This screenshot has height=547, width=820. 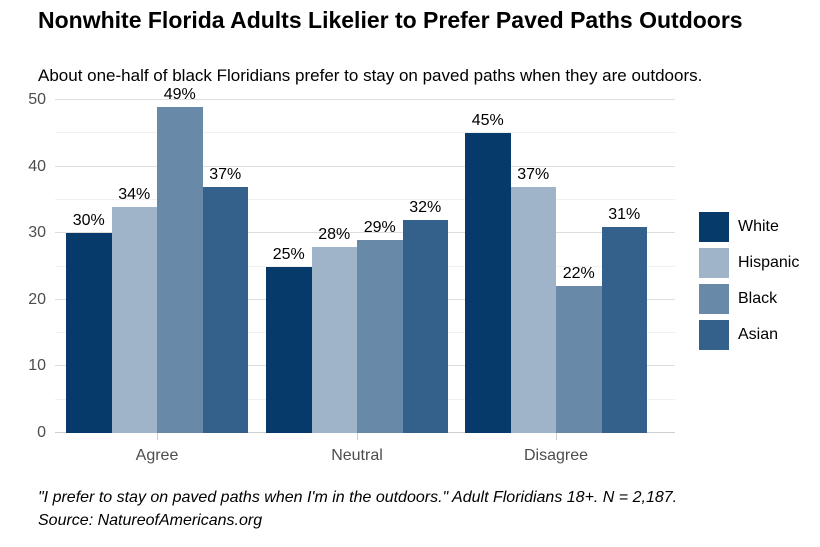 I want to click on y-axis: 0 10 20 30 40 50, so click(x=23, y=266).